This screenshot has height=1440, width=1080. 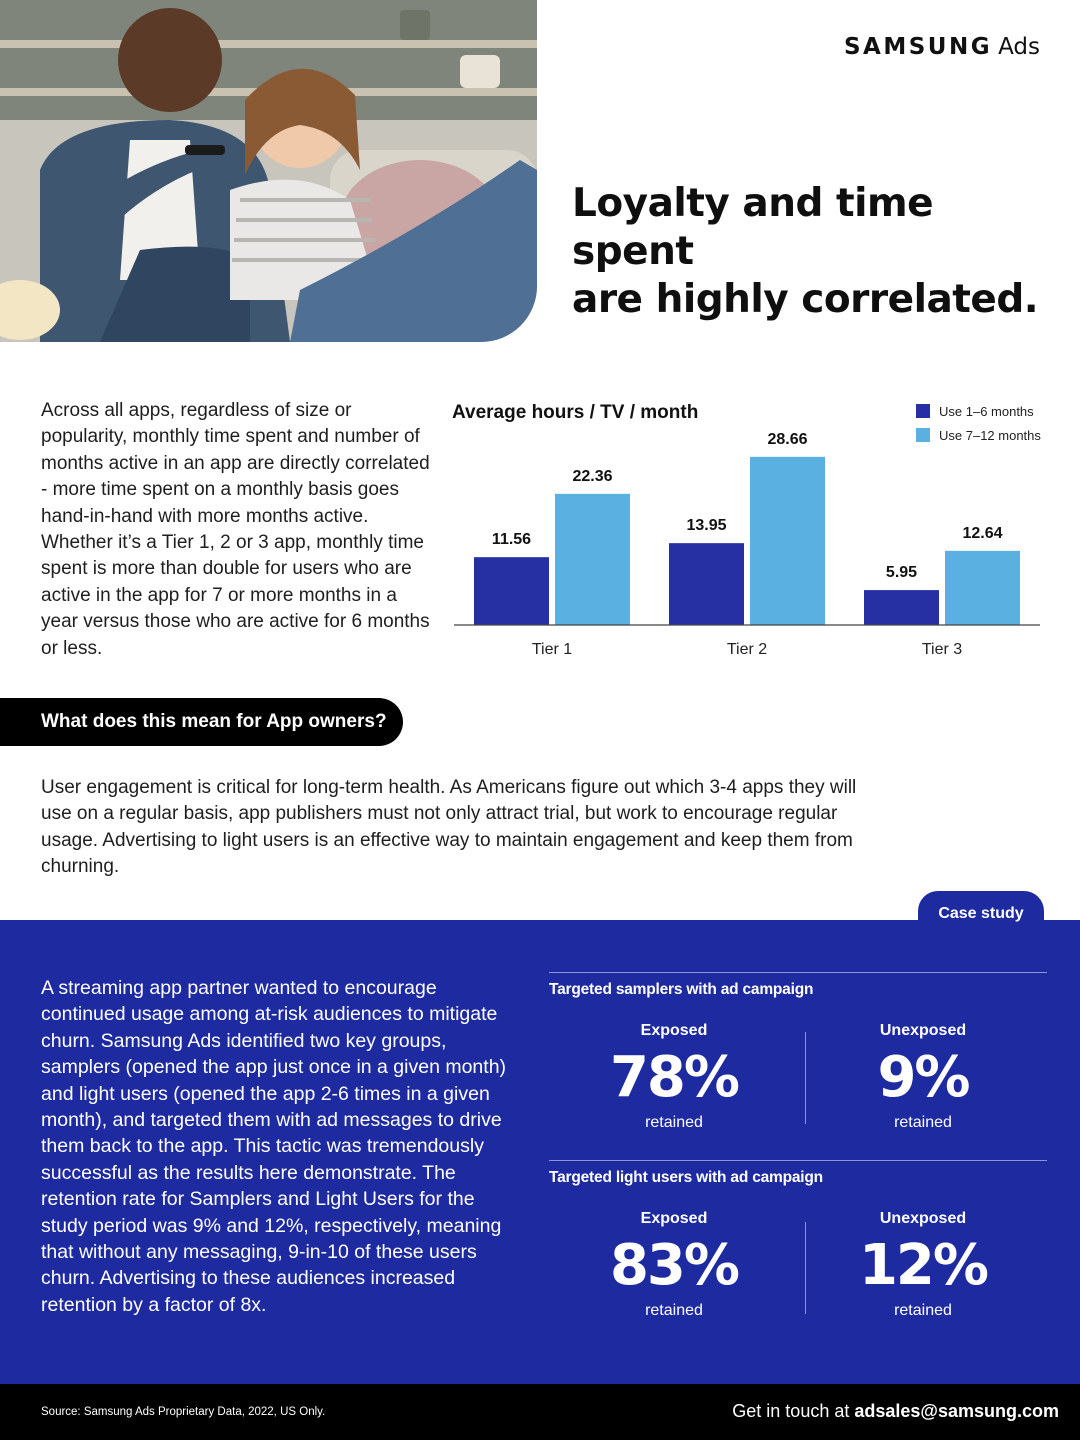 I want to click on unexposed-value: 9%, so click(x=923, y=1077).